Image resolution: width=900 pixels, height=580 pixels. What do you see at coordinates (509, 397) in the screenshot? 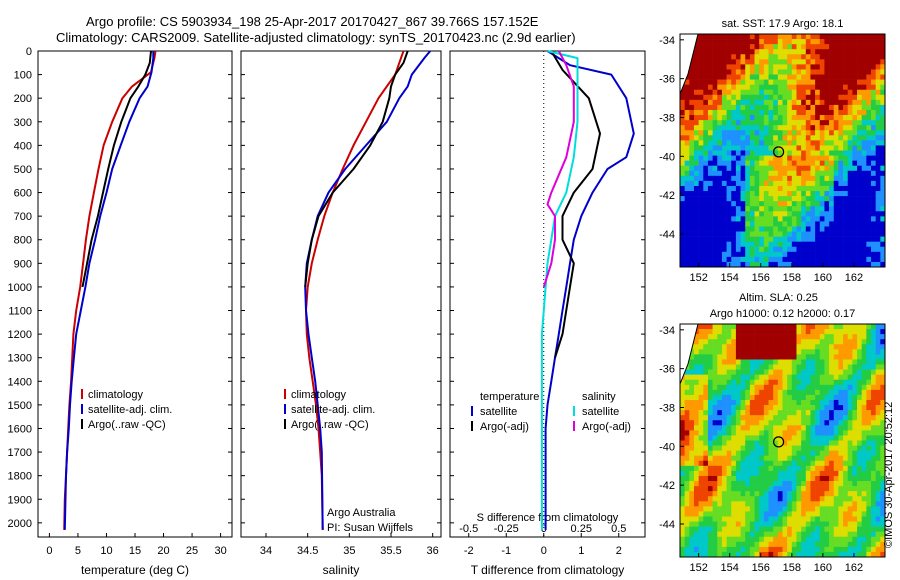
I see `legend-title: temperature` at bounding box center [509, 397].